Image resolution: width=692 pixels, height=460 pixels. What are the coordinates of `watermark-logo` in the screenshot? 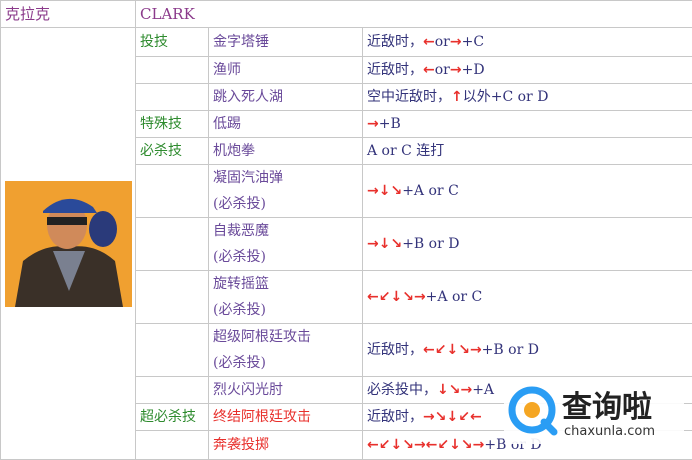 It's located at (534, 412).